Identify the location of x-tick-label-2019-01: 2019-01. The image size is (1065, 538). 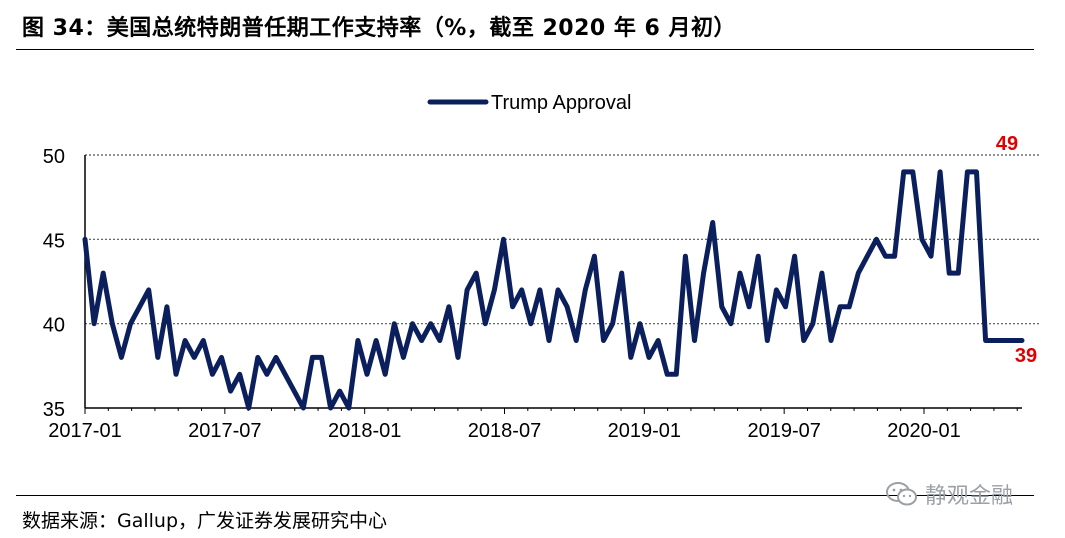
(644, 431).